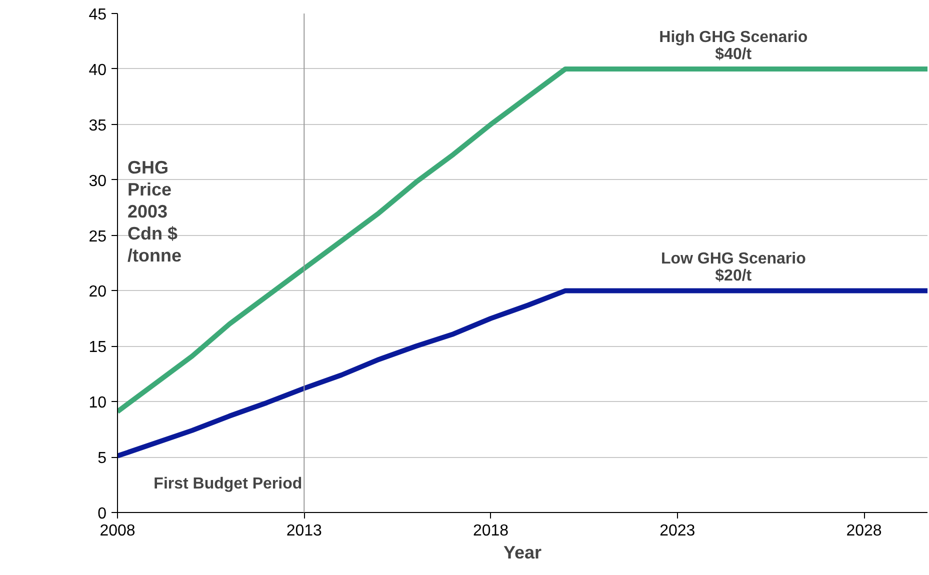 The image size is (929, 575). What do you see at coordinates (864, 531) in the screenshot?
I see `x-tick-label: 2028` at bounding box center [864, 531].